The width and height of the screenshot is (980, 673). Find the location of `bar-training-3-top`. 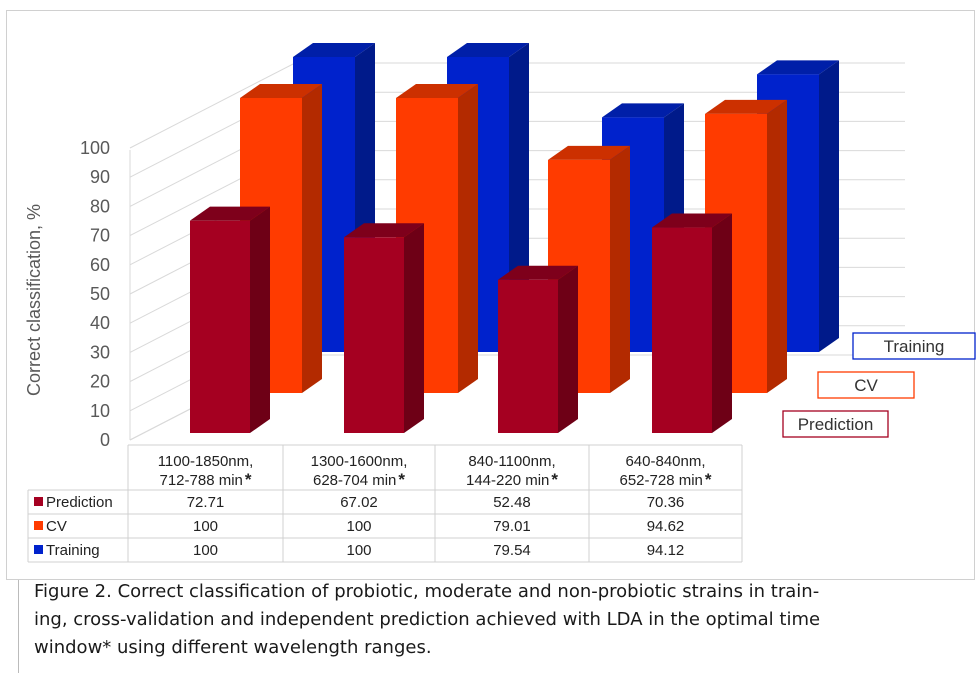

bar-training-3-top is located at coordinates (643, 110).